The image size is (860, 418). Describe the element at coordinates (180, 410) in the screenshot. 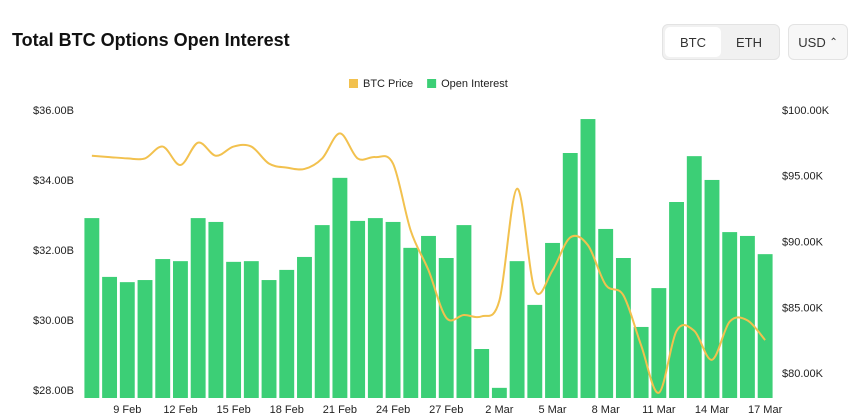

I see `x-tick-label: 12 Feb` at that location.